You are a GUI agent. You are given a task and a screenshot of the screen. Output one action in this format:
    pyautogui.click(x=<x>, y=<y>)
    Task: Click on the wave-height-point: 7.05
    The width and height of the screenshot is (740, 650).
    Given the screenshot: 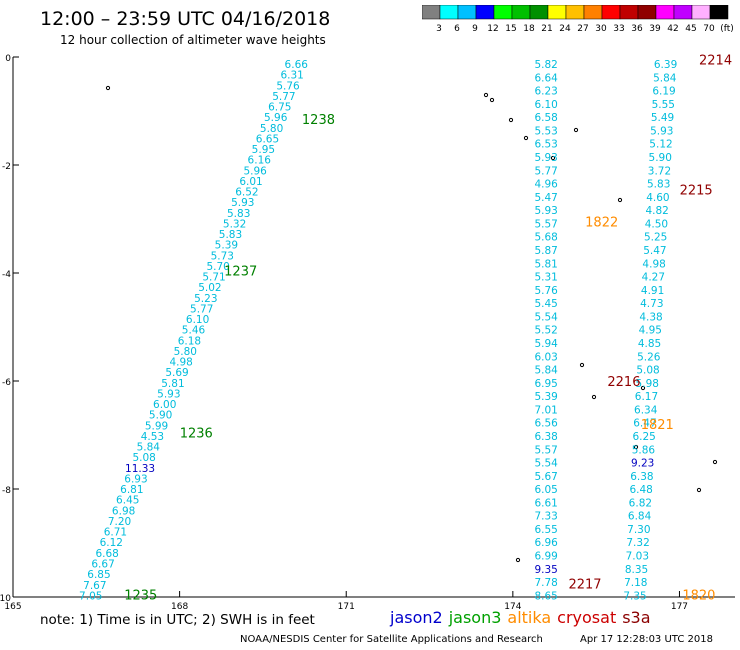 What is the action you would take?
    pyautogui.click(x=90, y=596)
    